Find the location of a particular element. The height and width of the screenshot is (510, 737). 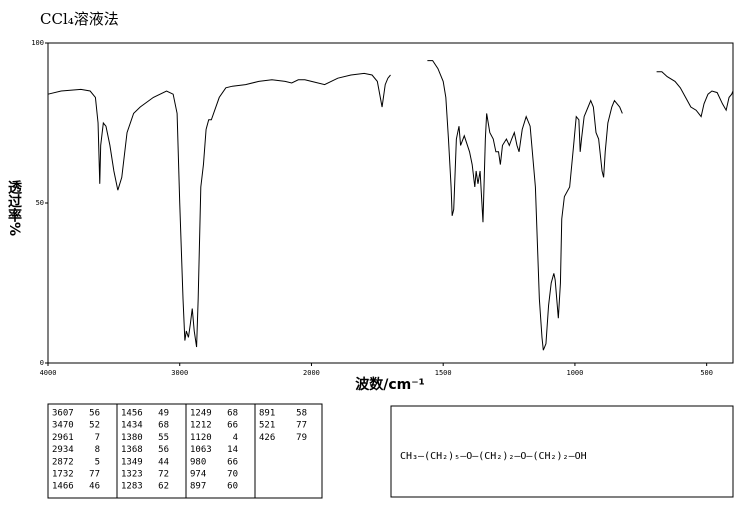

peak-transmittance: 7 is located at coordinates (97, 438).